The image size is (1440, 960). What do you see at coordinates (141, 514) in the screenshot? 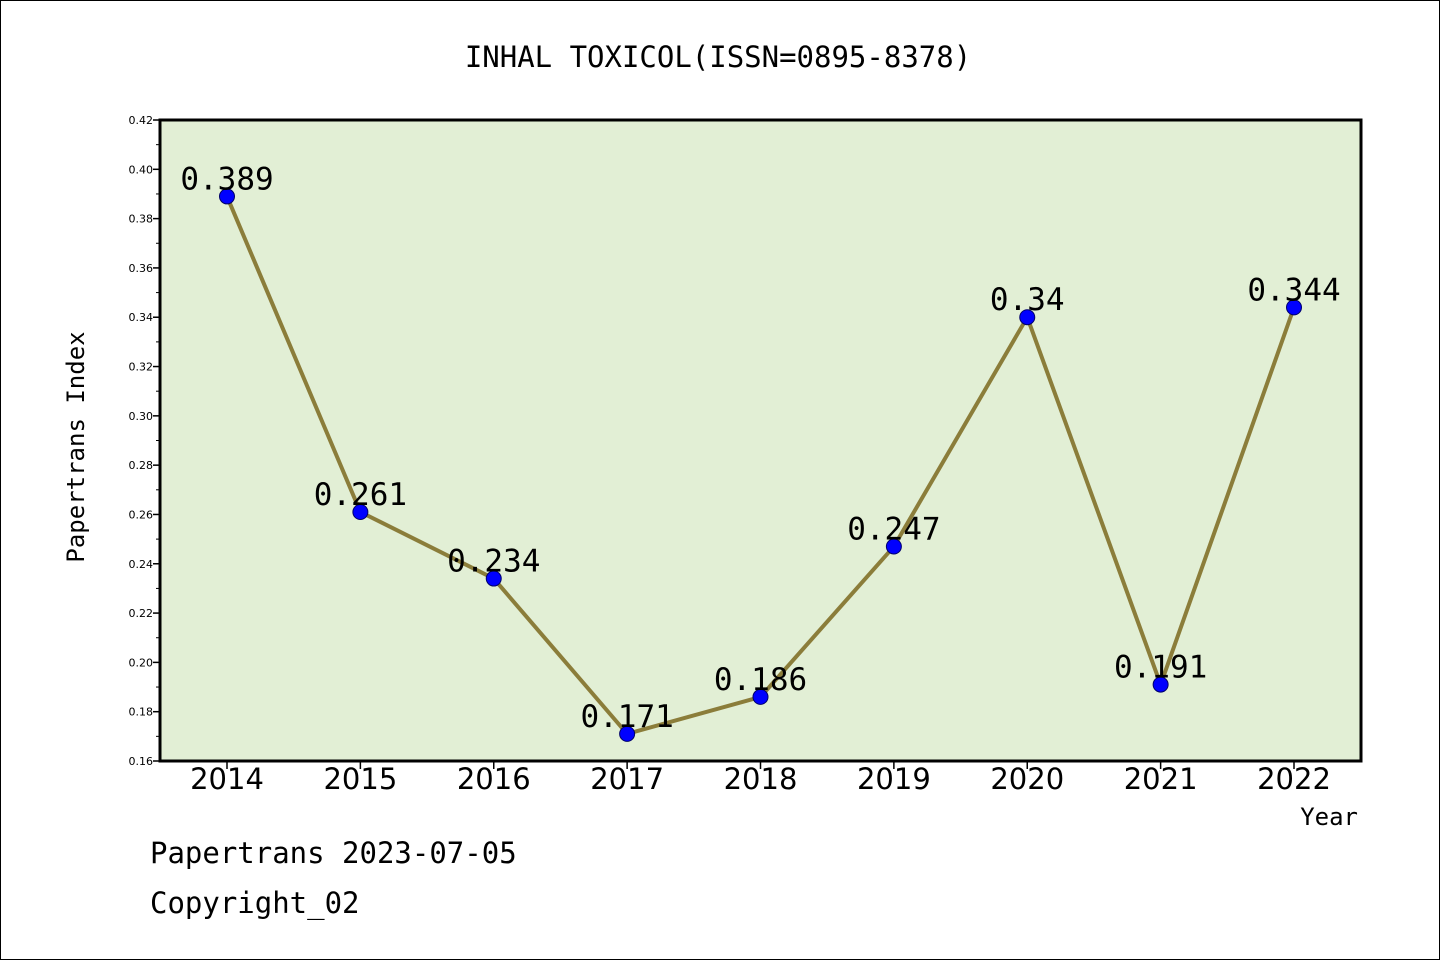
I see `y-tick-label: 0.26` at bounding box center [141, 514].